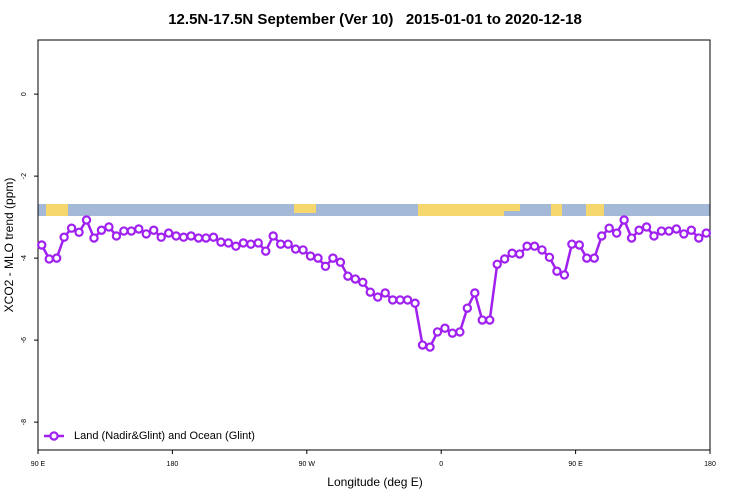 The height and width of the screenshot is (500, 750). What do you see at coordinates (9, 245) in the screenshot?
I see `y-axis-label: XCO2 - MLO trend (ppm)` at bounding box center [9, 245].